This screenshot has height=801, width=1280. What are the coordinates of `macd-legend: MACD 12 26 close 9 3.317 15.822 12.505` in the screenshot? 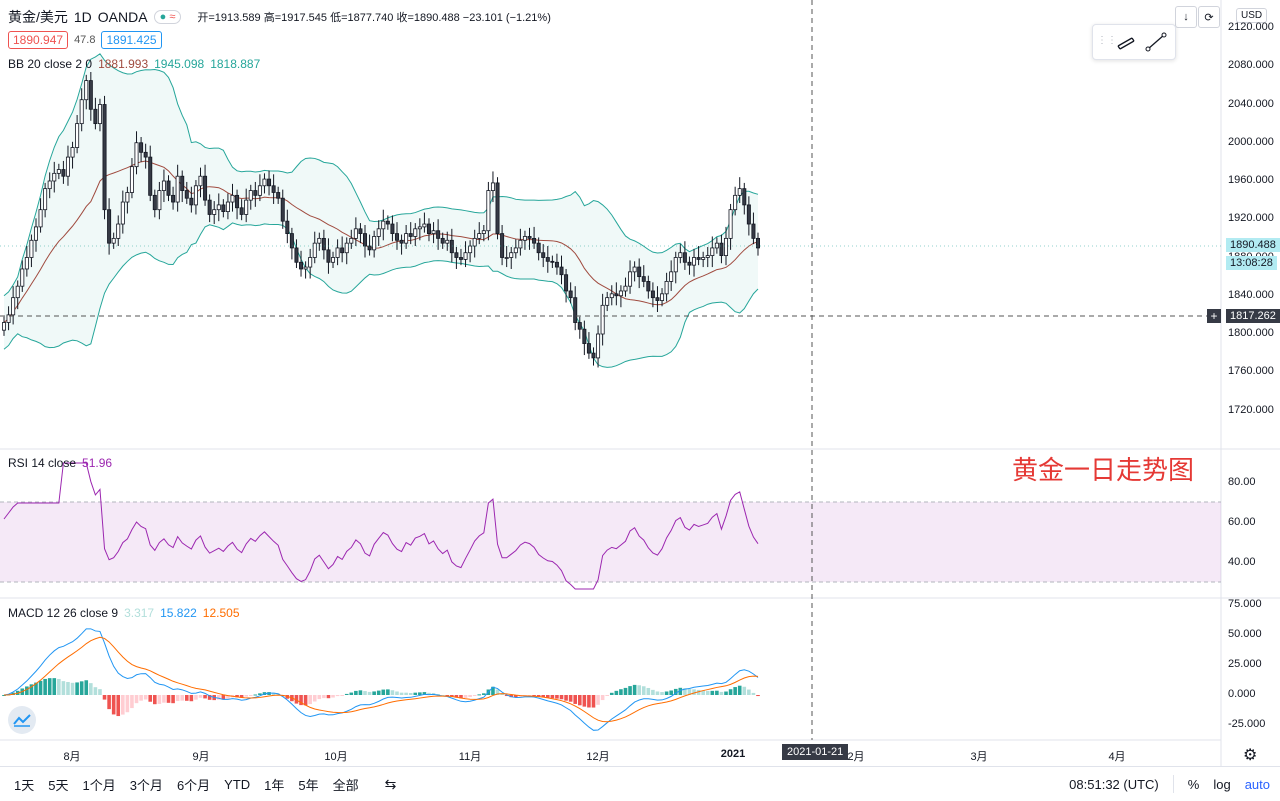 It's located at (124, 613).